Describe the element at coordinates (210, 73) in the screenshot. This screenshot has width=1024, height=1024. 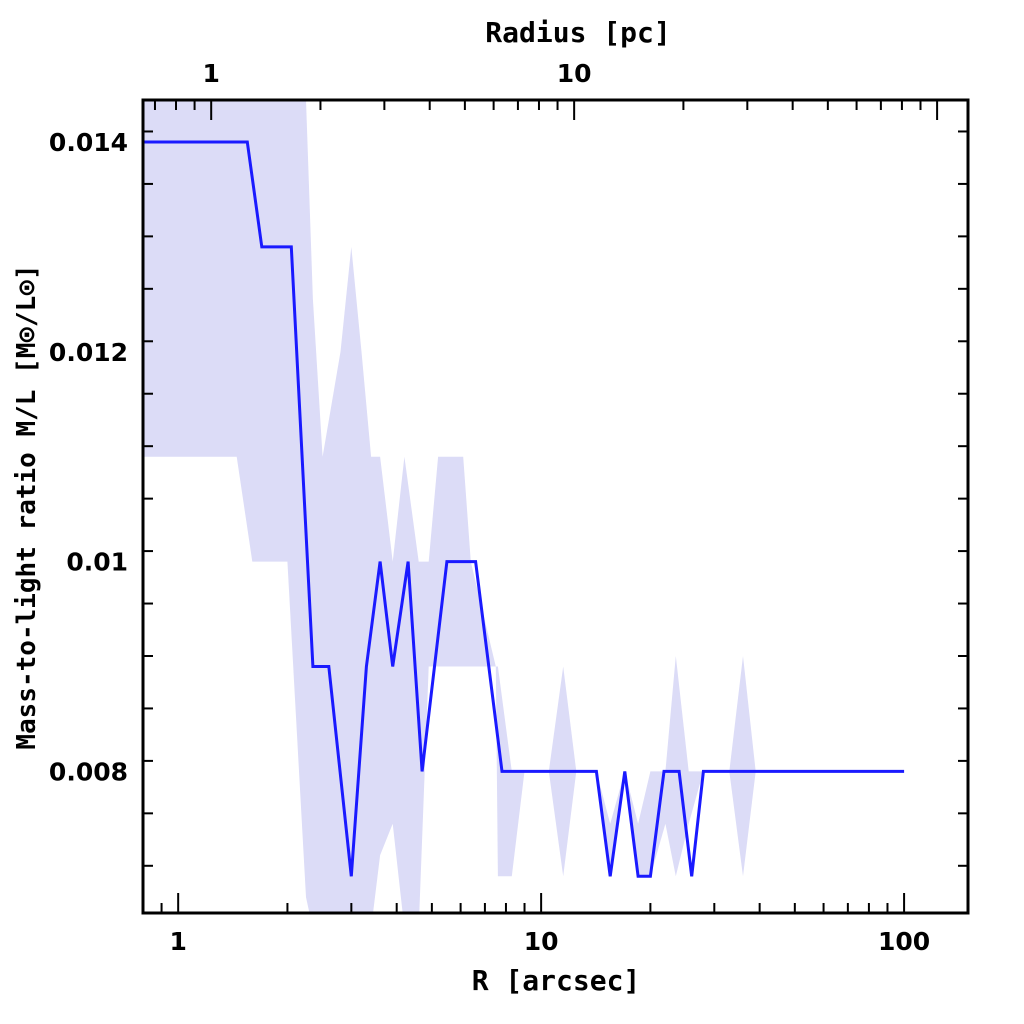
I see `top-tick-label: 1` at that location.